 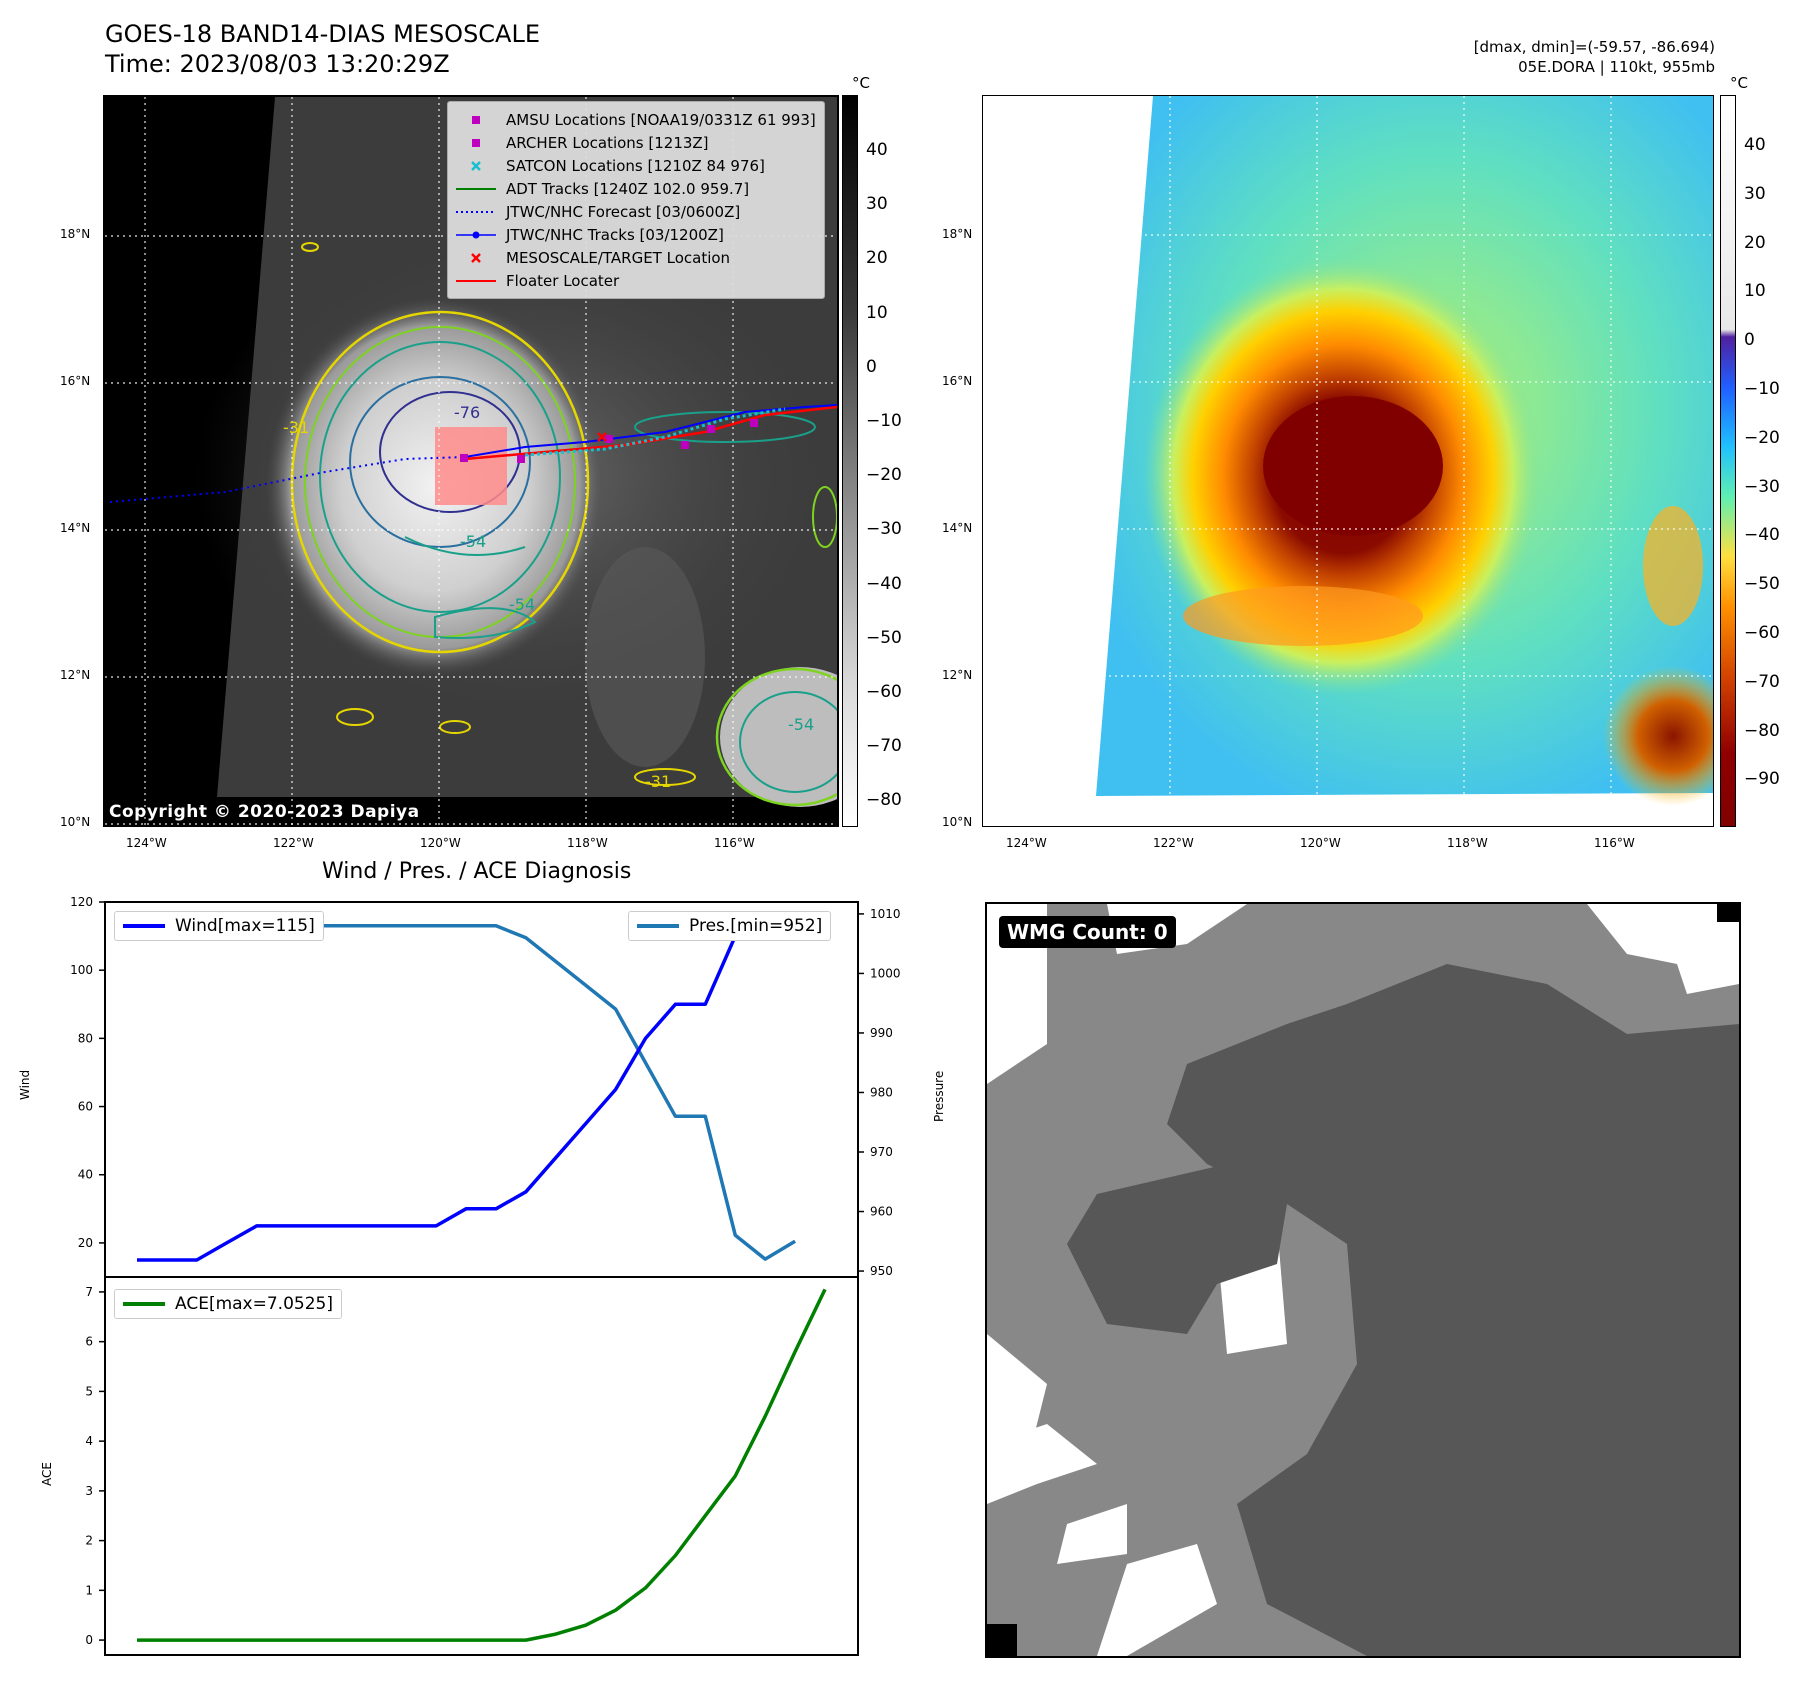 I want to click on wind-legend: Wind[max=115], so click(x=219, y=926).